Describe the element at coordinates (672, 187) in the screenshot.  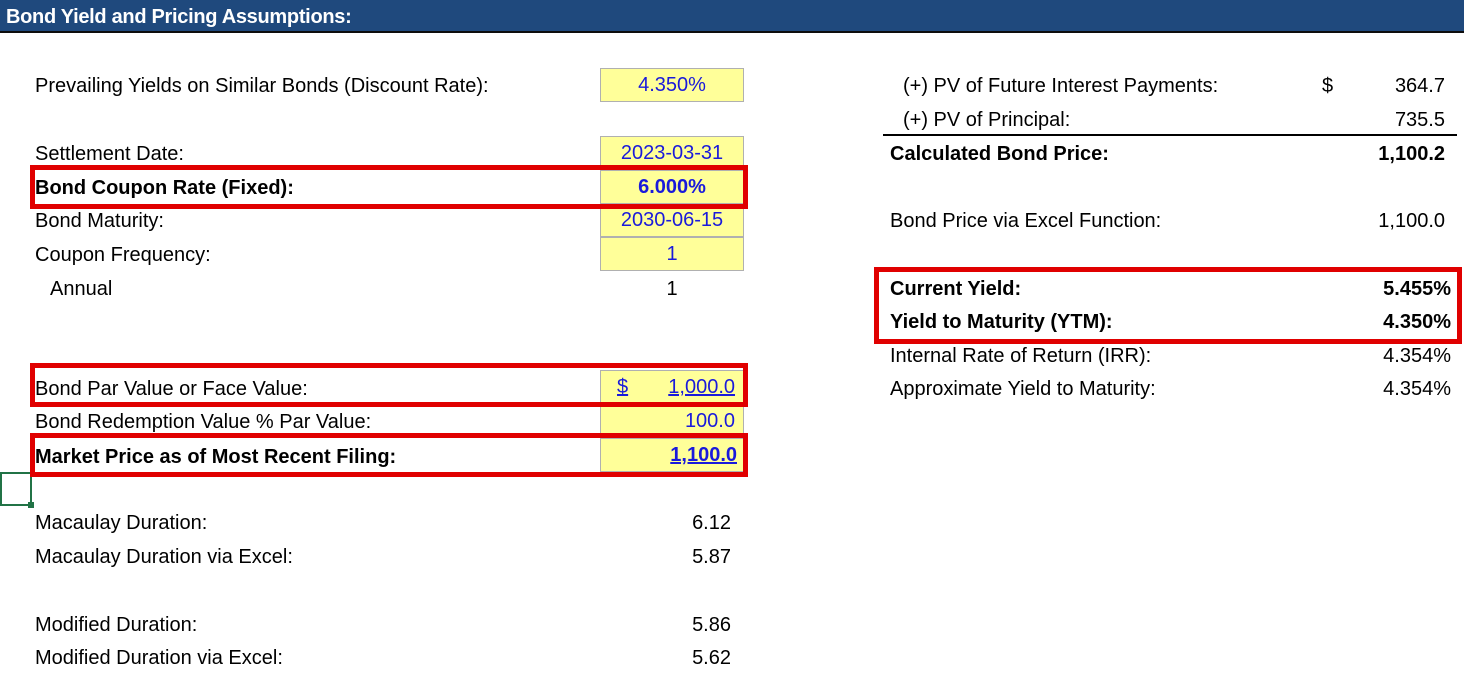
I see `coupon-rate-input: 6.000%` at that location.